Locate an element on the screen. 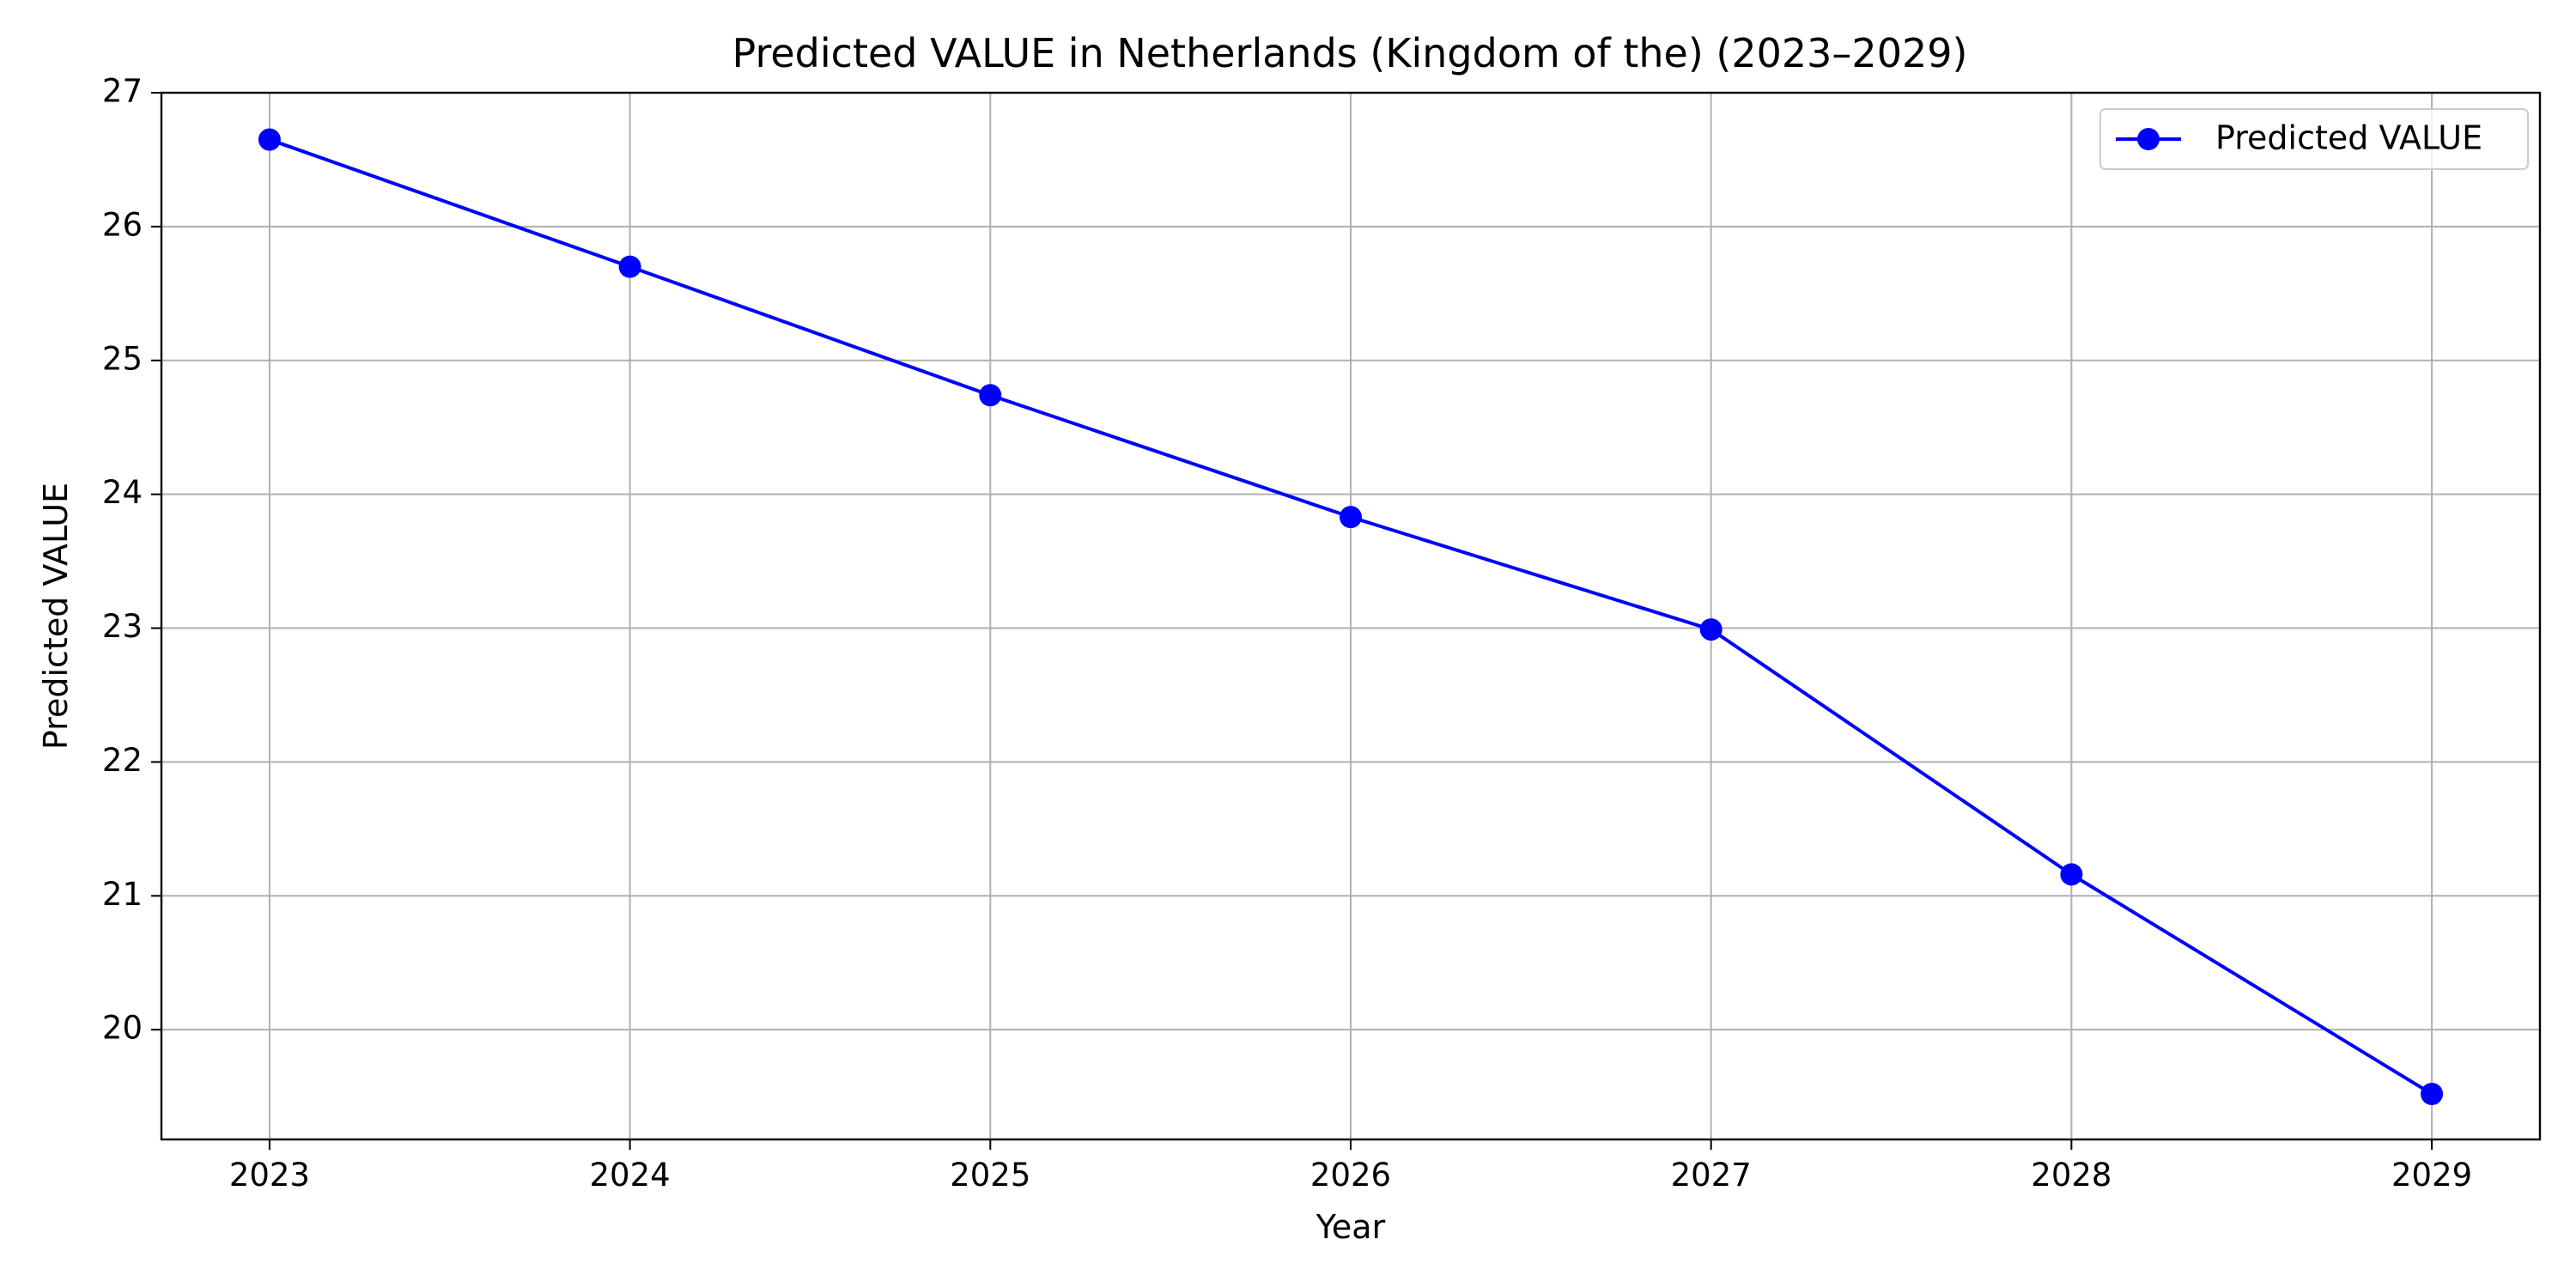 Image resolution: width=2576 pixels, height=1288 pixels. legend-entry-label: Predicted VALUE is located at coordinates (2348, 138).